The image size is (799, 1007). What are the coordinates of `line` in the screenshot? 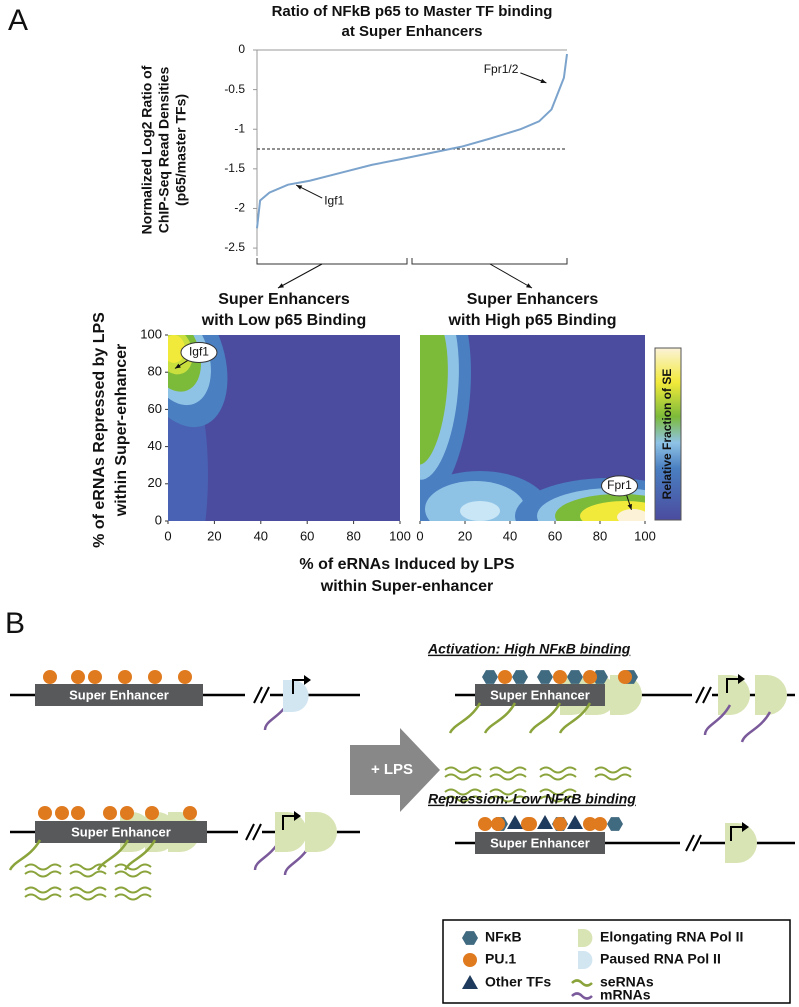 It's located at (412, 141).